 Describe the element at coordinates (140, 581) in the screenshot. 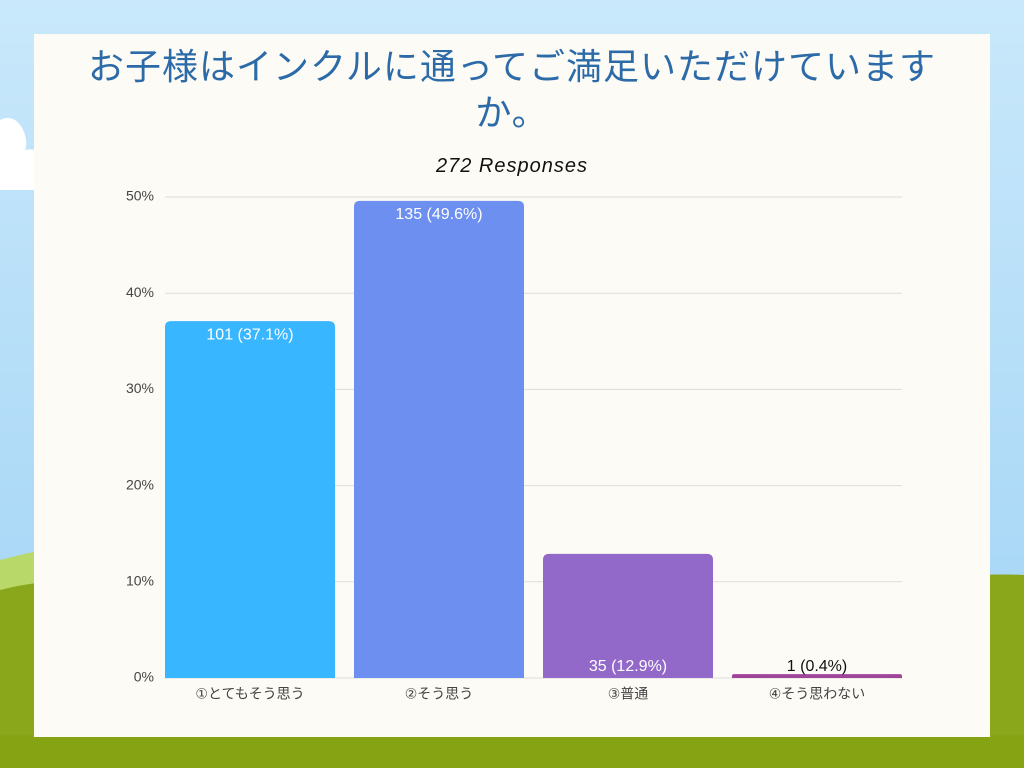

I see `y-tick-label: 10%` at that location.